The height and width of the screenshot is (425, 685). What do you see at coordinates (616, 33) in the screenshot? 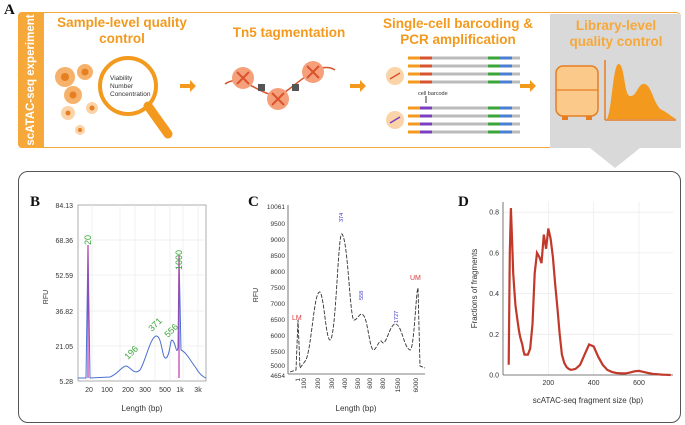
I see `step-library-qc-title: Library-level quality control` at bounding box center [616, 33].